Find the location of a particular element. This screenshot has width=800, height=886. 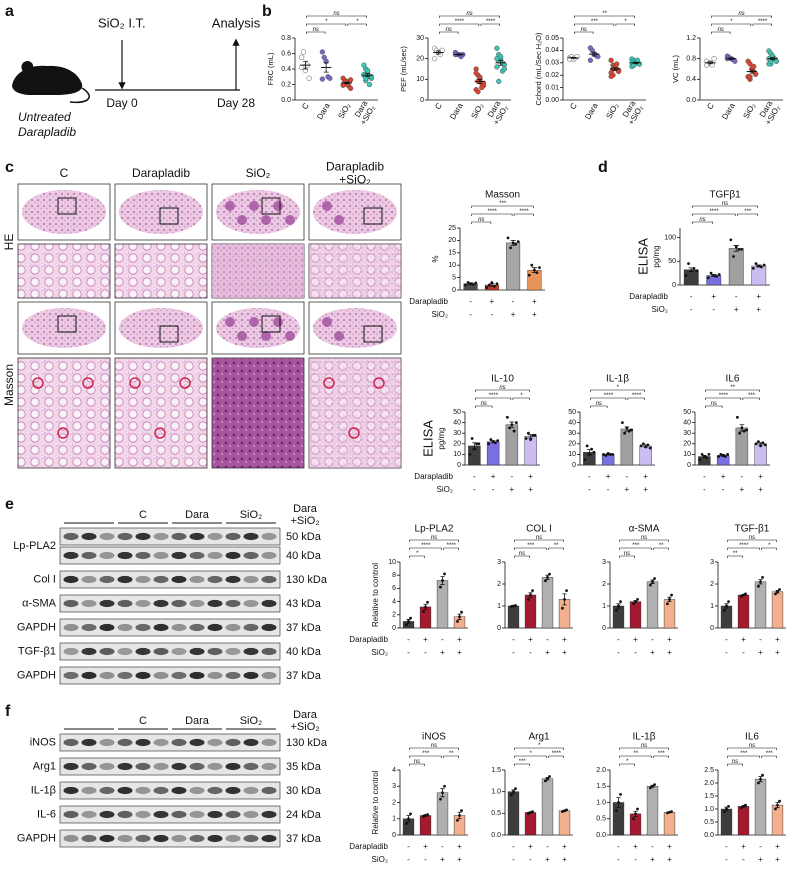

y-tick-label: 50 is located at coordinates (572, 412).